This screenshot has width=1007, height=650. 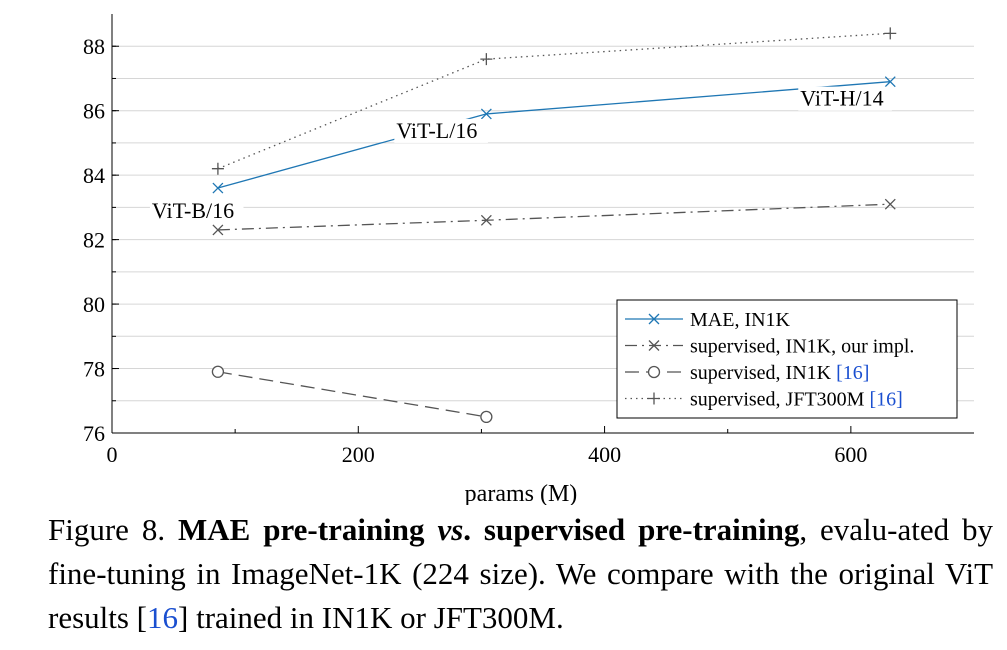 What do you see at coordinates (358, 454) in the screenshot?
I see `x-tick-label: 200` at bounding box center [358, 454].